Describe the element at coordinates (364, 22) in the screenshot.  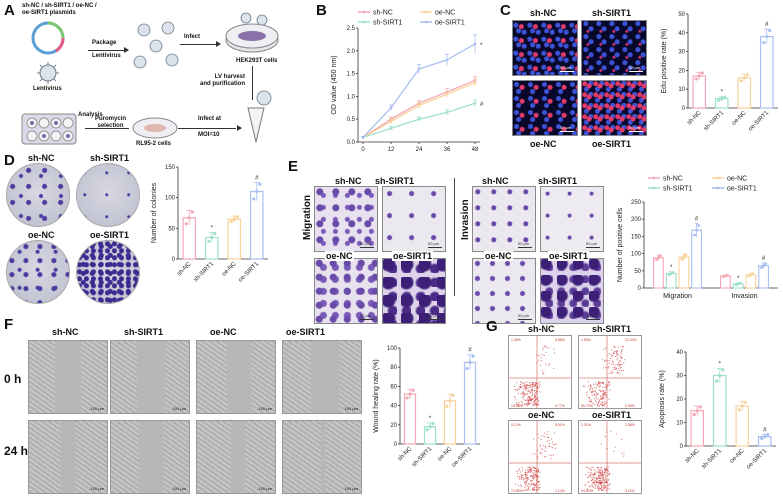
I see `legend-marker` at that location.